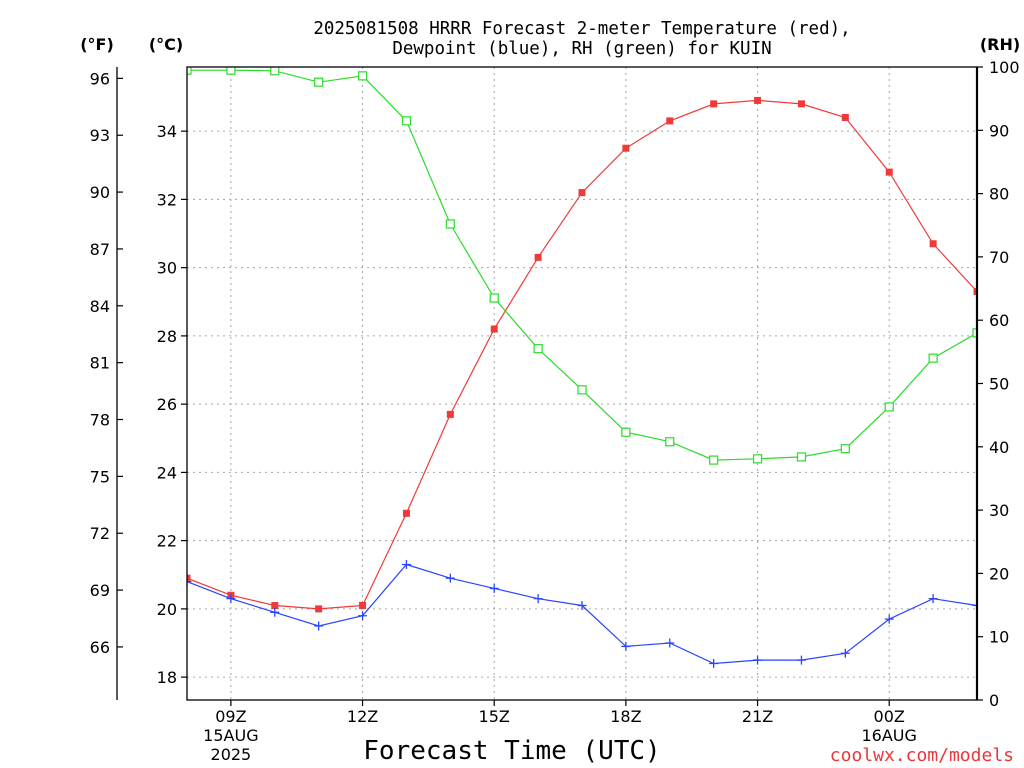 This screenshot has width=1024, height=768. What do you see at coordinates (100, 192) in the screenshot?
I see `fahrenheit-tick-label: 90` at bounding box center [100, 192].